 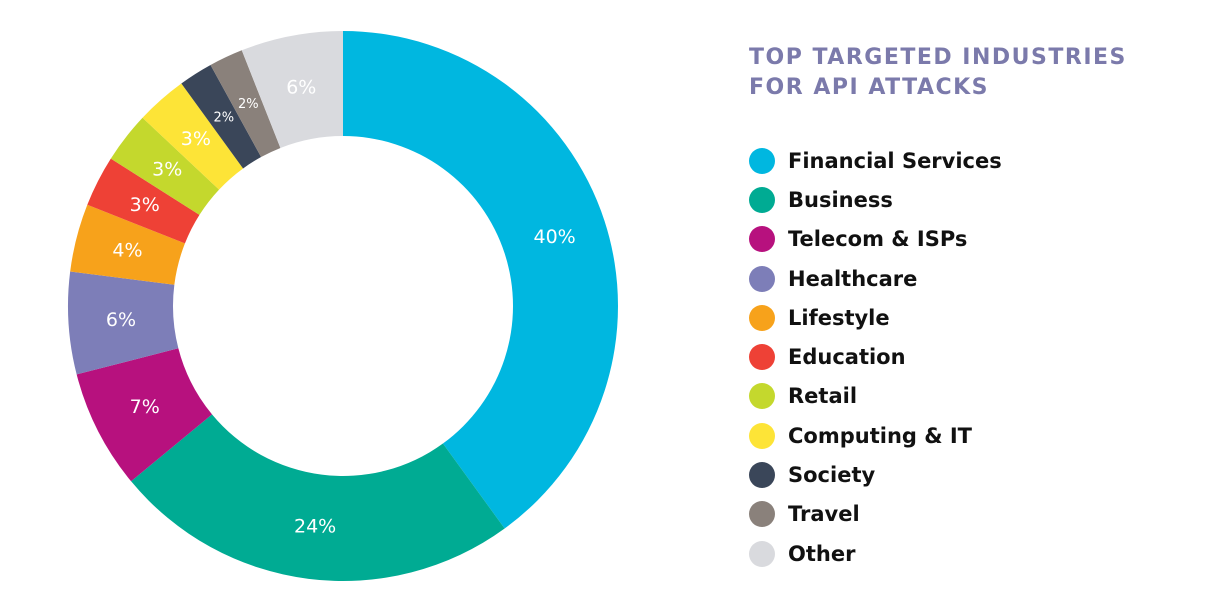 What do you see at coordinates (762, 475) in the screenshot?
I see `legend-swatch-society` at bounding box center [762, 475].